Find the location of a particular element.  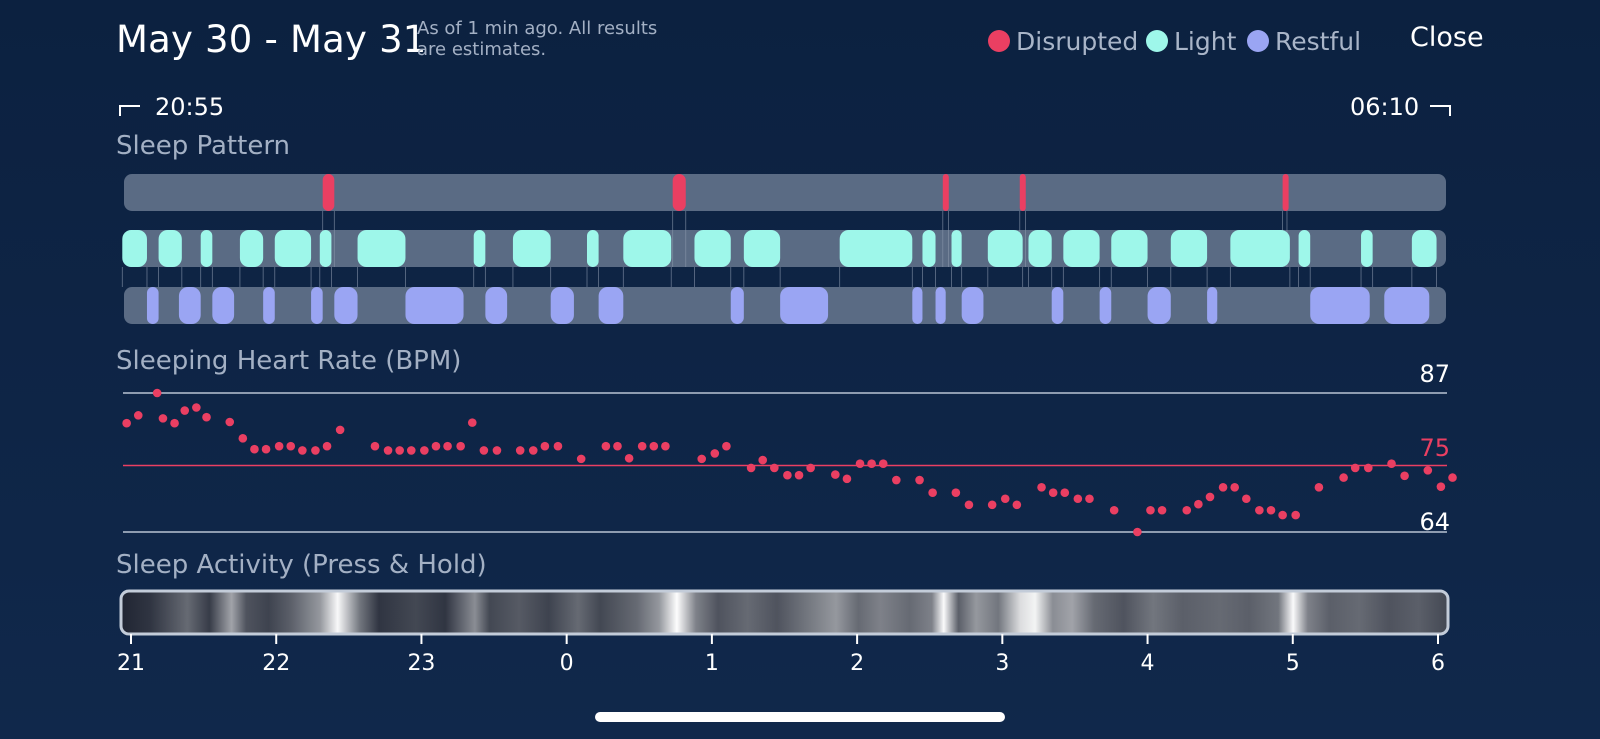

activity-tick-label: 0 is located at coordinates (567, 663).